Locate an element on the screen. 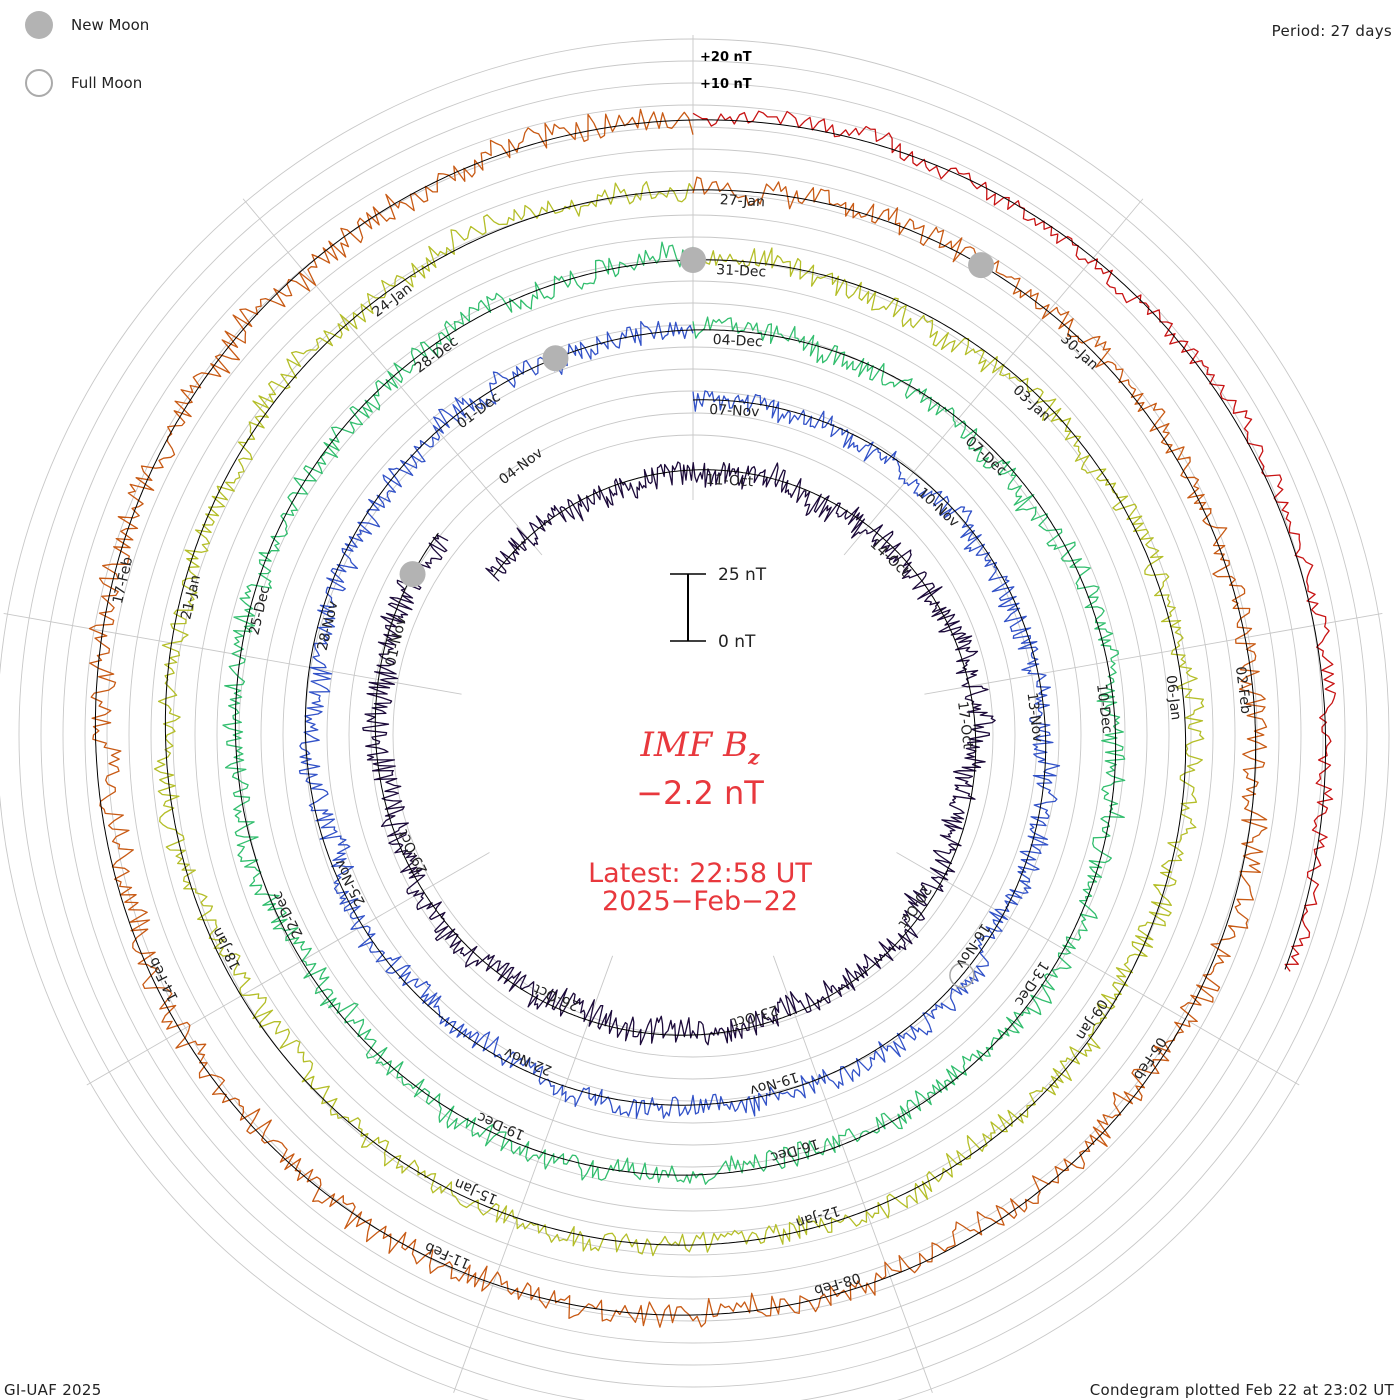  date-label: 16-Nov is located at coordinates (972, 945).